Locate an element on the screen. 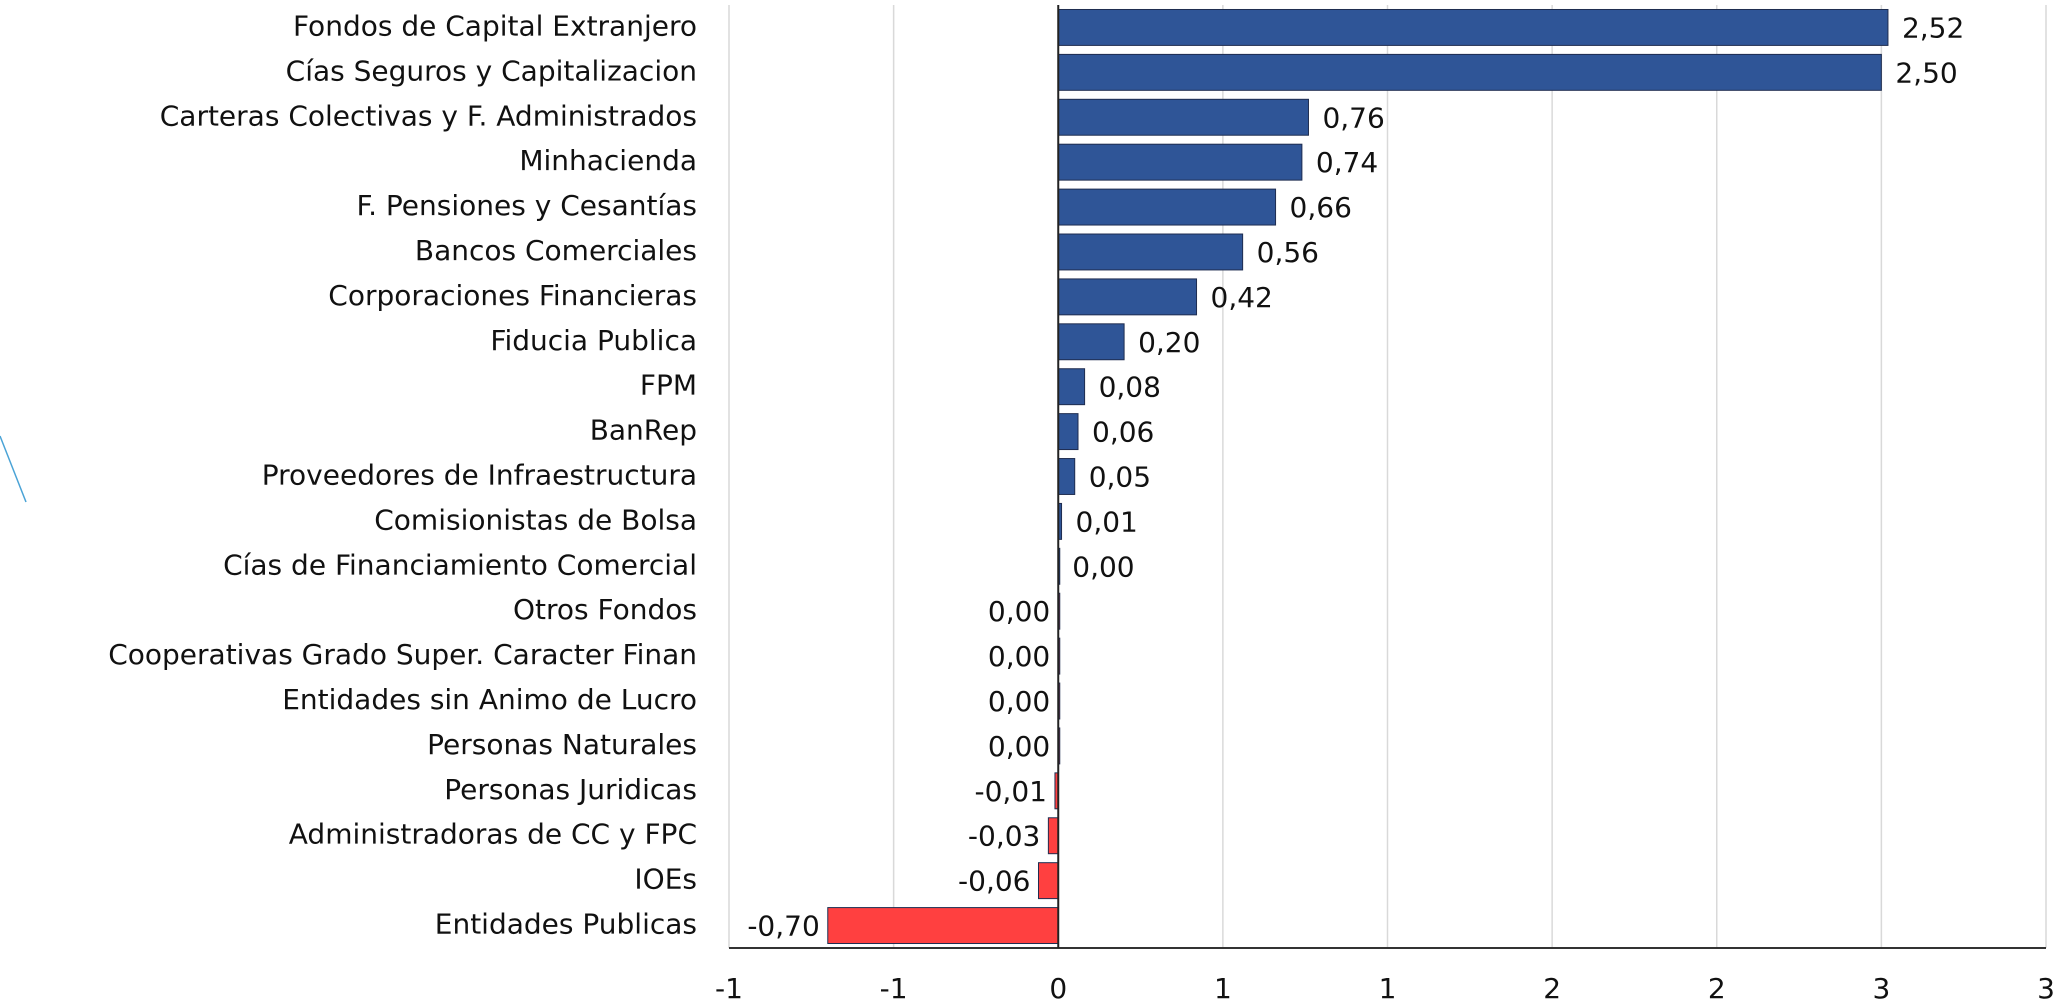  y-tick-label: Proveedores de Infraestructura is located at coordinates (479, 475).